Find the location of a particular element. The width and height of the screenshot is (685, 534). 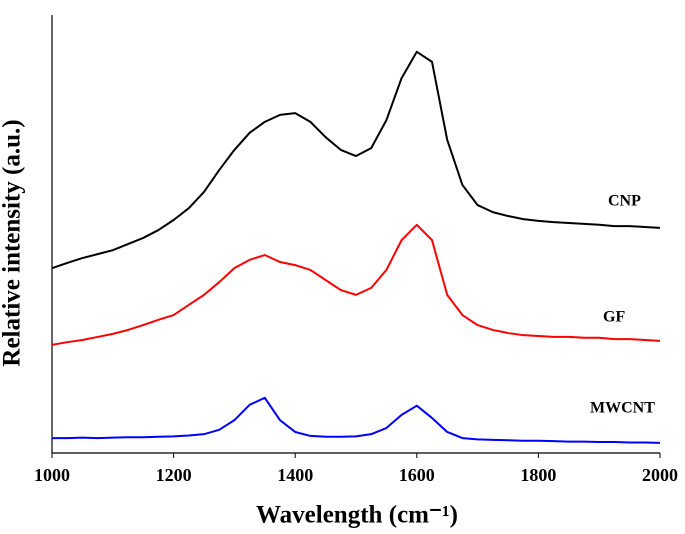

x-axis-title: Wavelength (cm⁻¹) is located at coordinates (357, 515).